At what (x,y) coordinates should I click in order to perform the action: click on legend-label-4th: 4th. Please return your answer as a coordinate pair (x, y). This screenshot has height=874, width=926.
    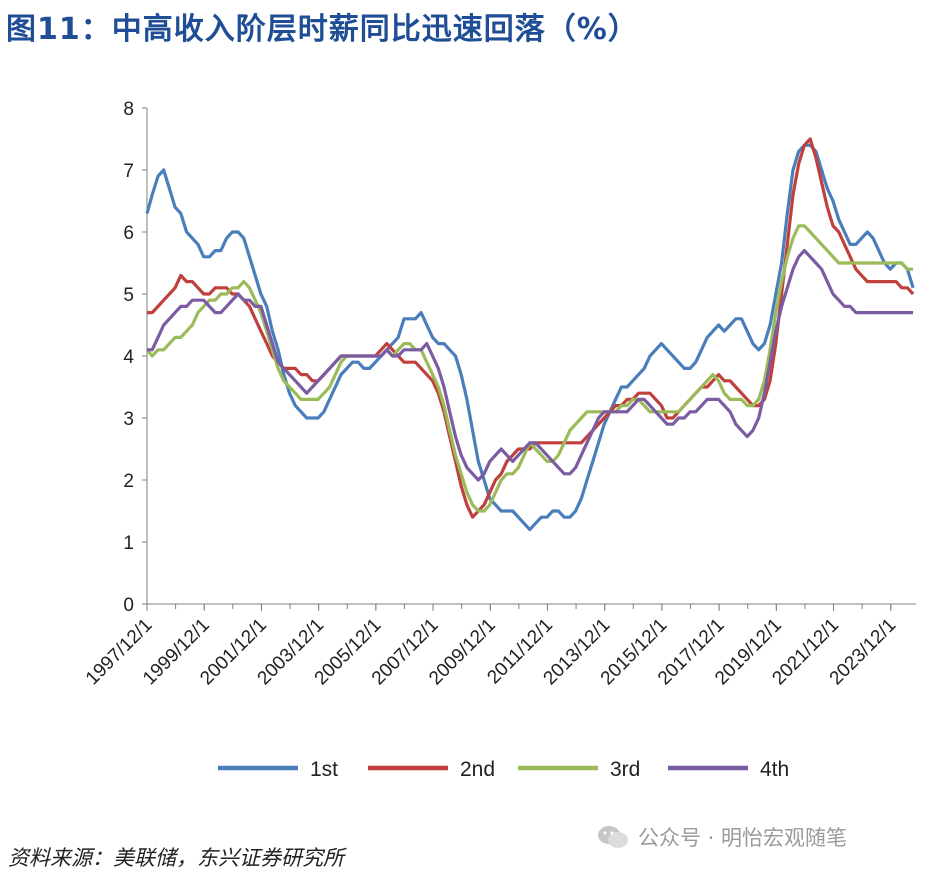
    Looking at the image, I should click on (774, 769).